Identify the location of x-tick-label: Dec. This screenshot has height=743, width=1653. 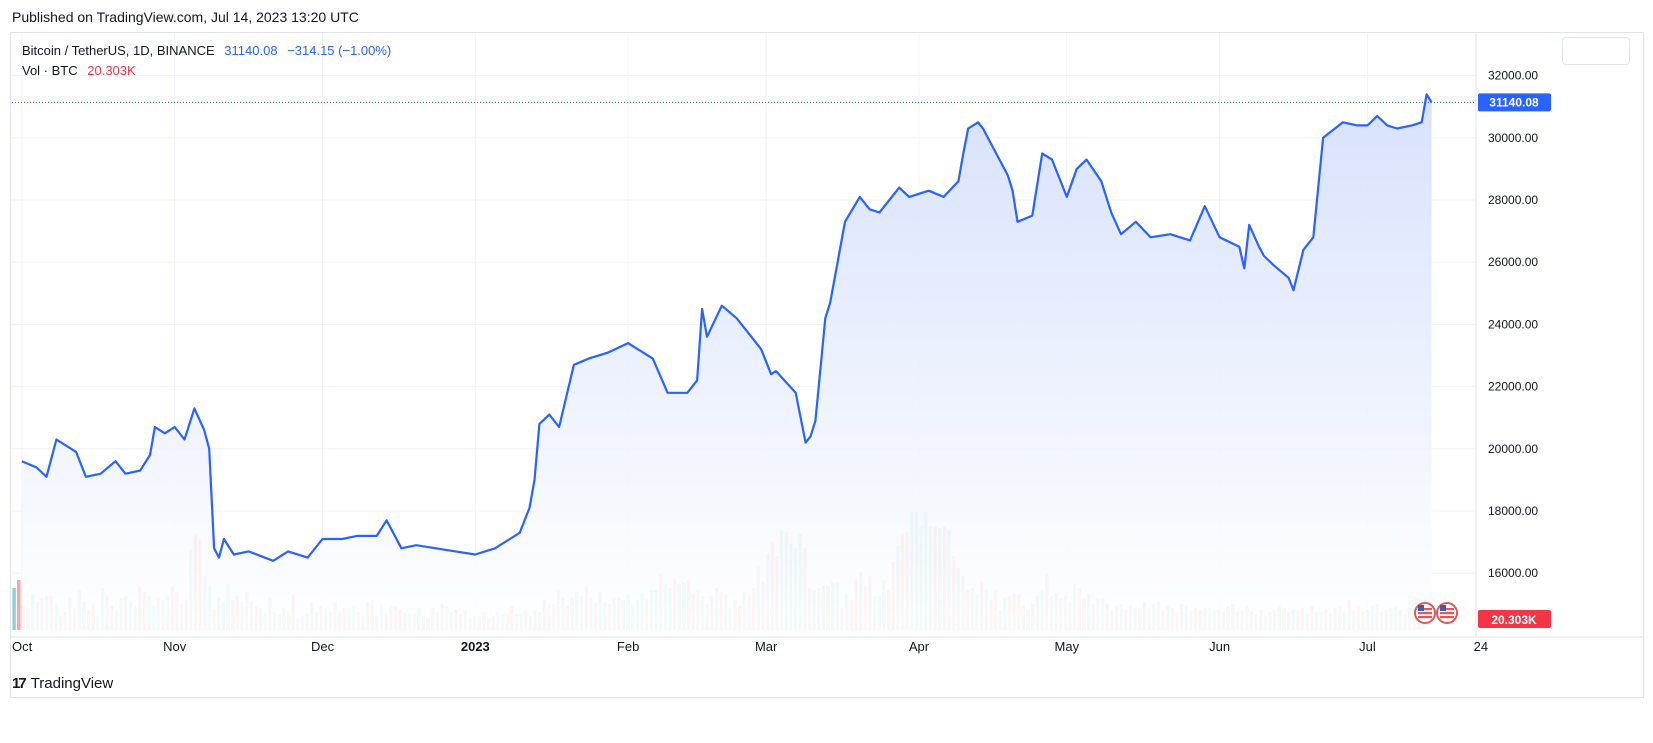
(323, 646).